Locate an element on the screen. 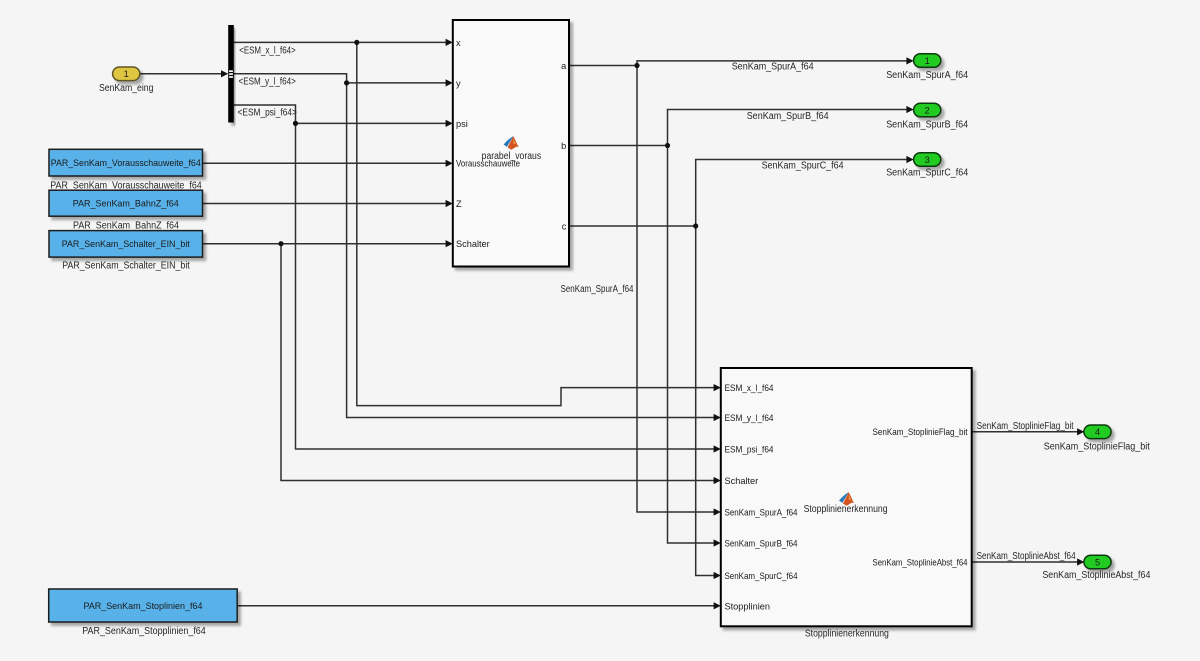 The height and width of the screenshot is (661, 1200). svg-text: ESM_x_l_f64 is located at coordinates (749, 388).